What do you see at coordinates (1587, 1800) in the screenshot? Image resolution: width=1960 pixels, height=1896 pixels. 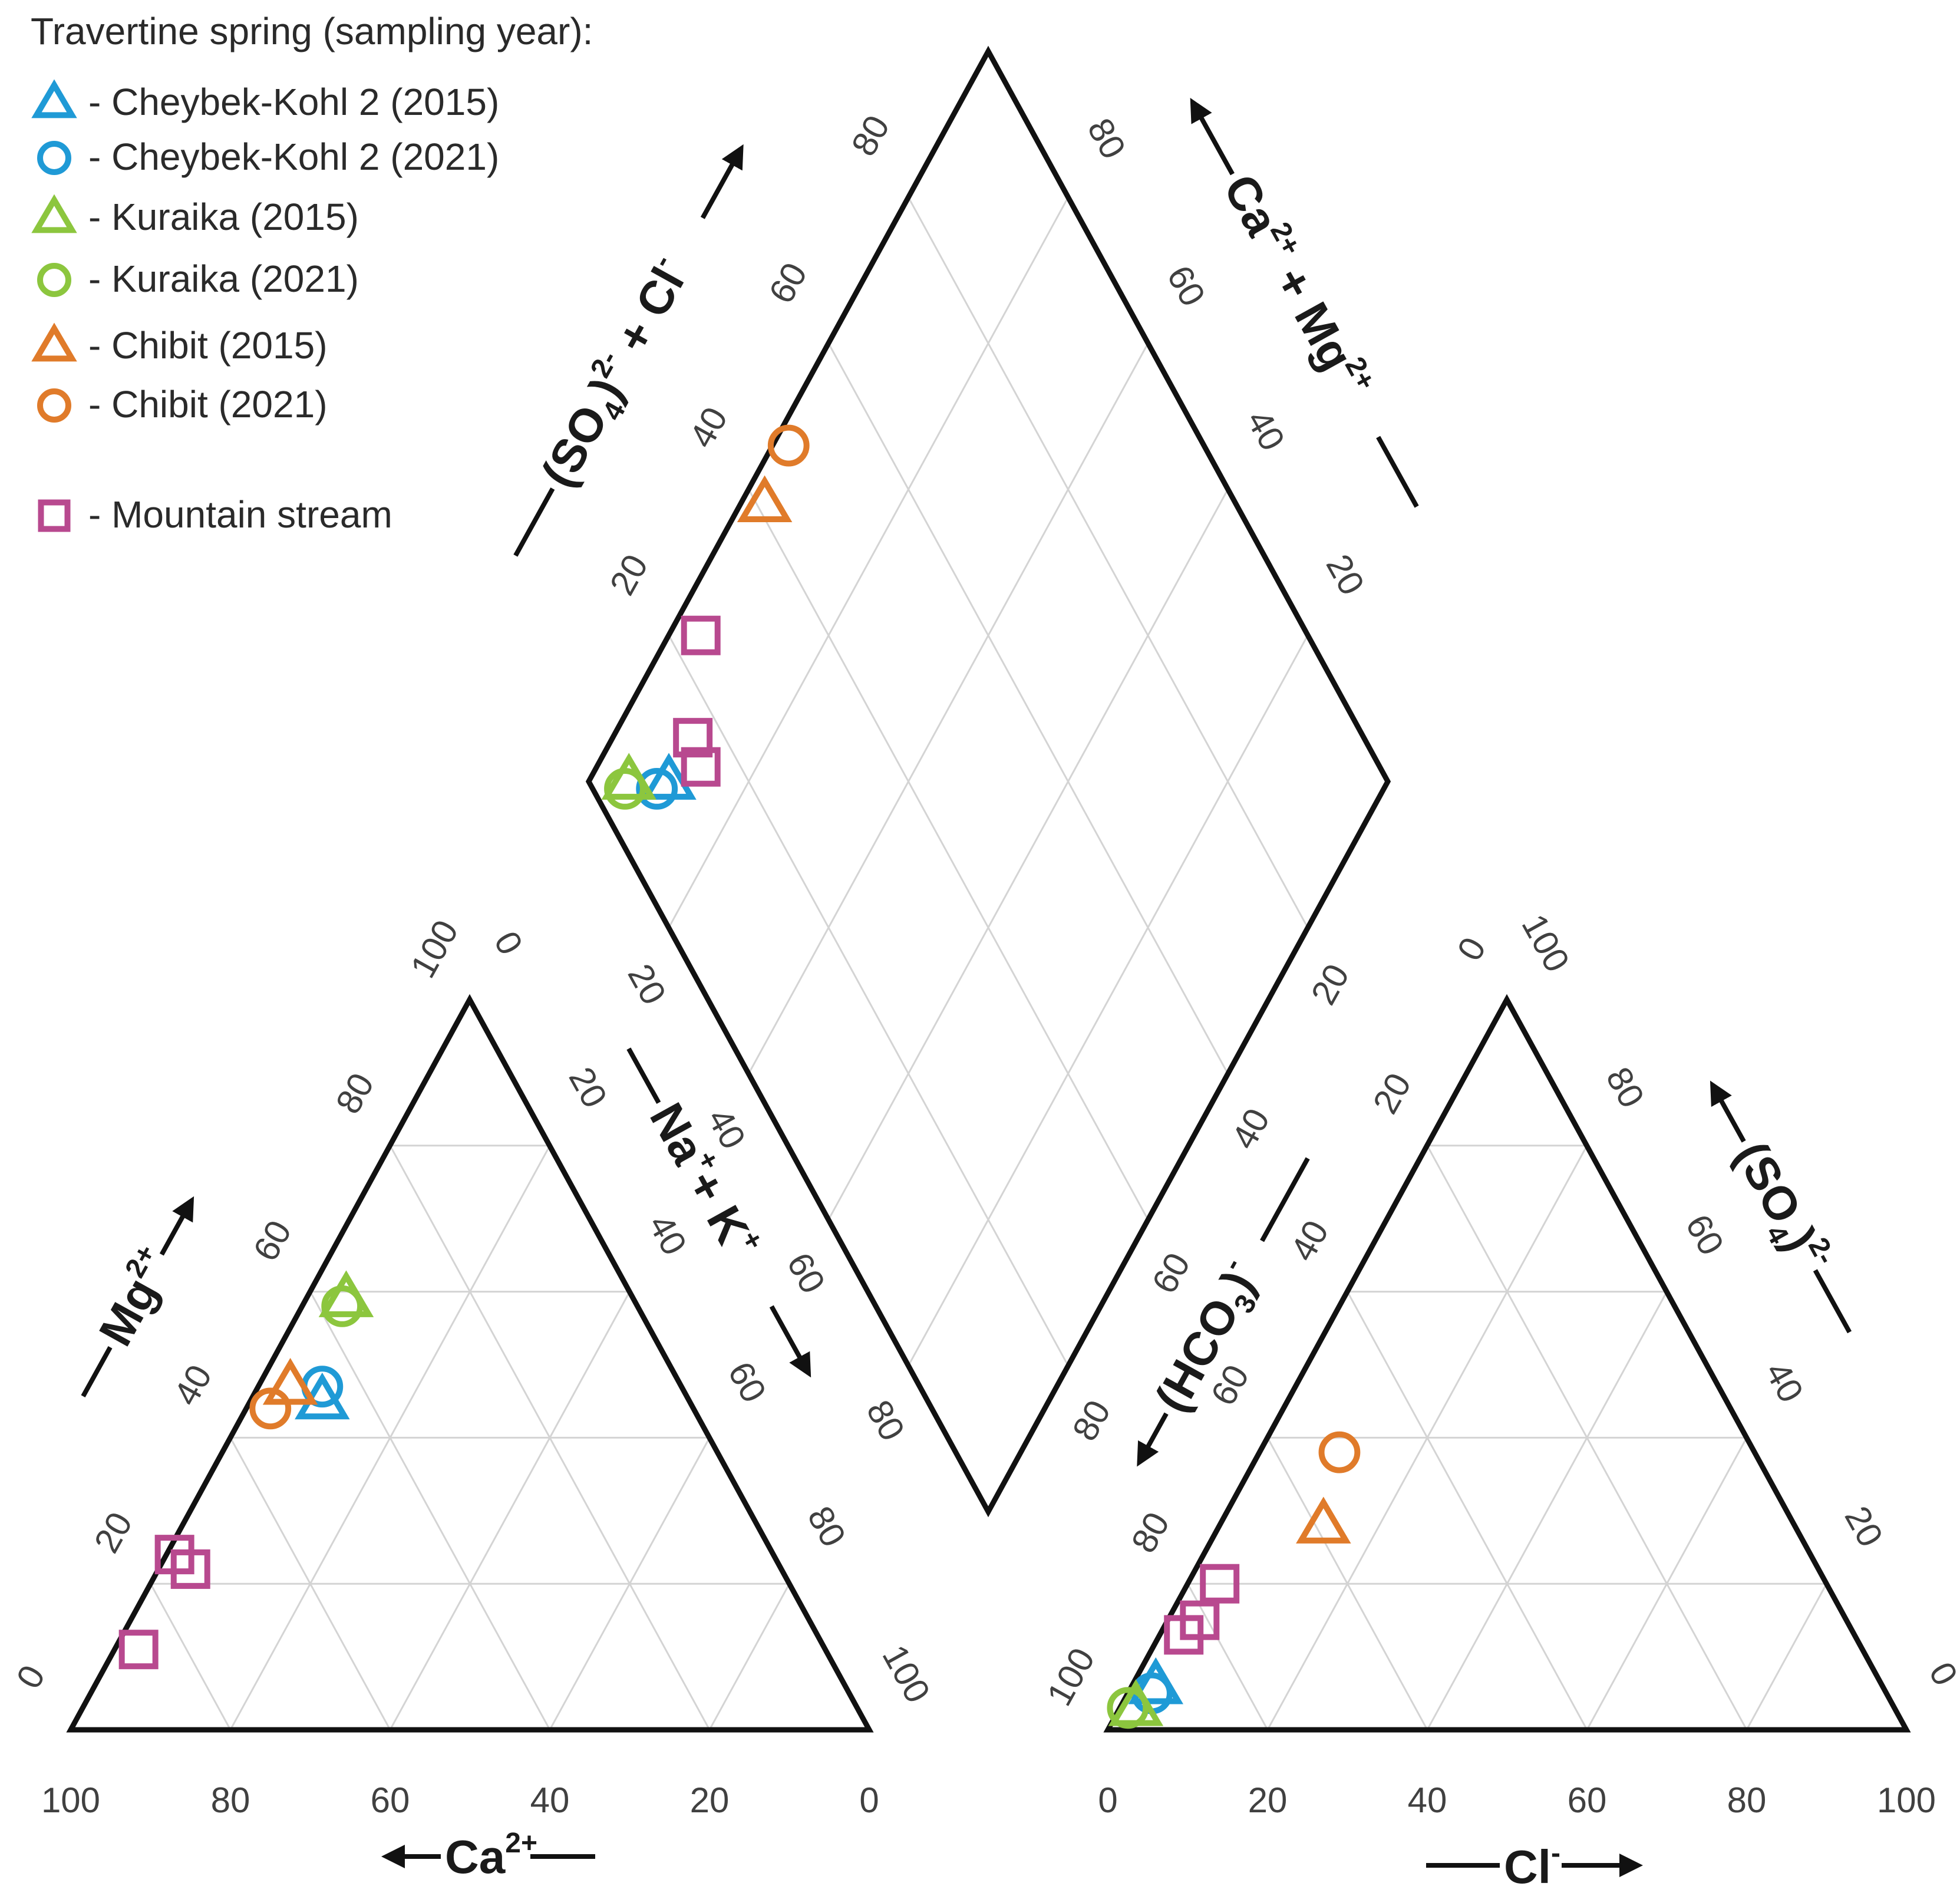 I see `anion-tick-bottom-60: 60` at bounding box center [1587, 1800].